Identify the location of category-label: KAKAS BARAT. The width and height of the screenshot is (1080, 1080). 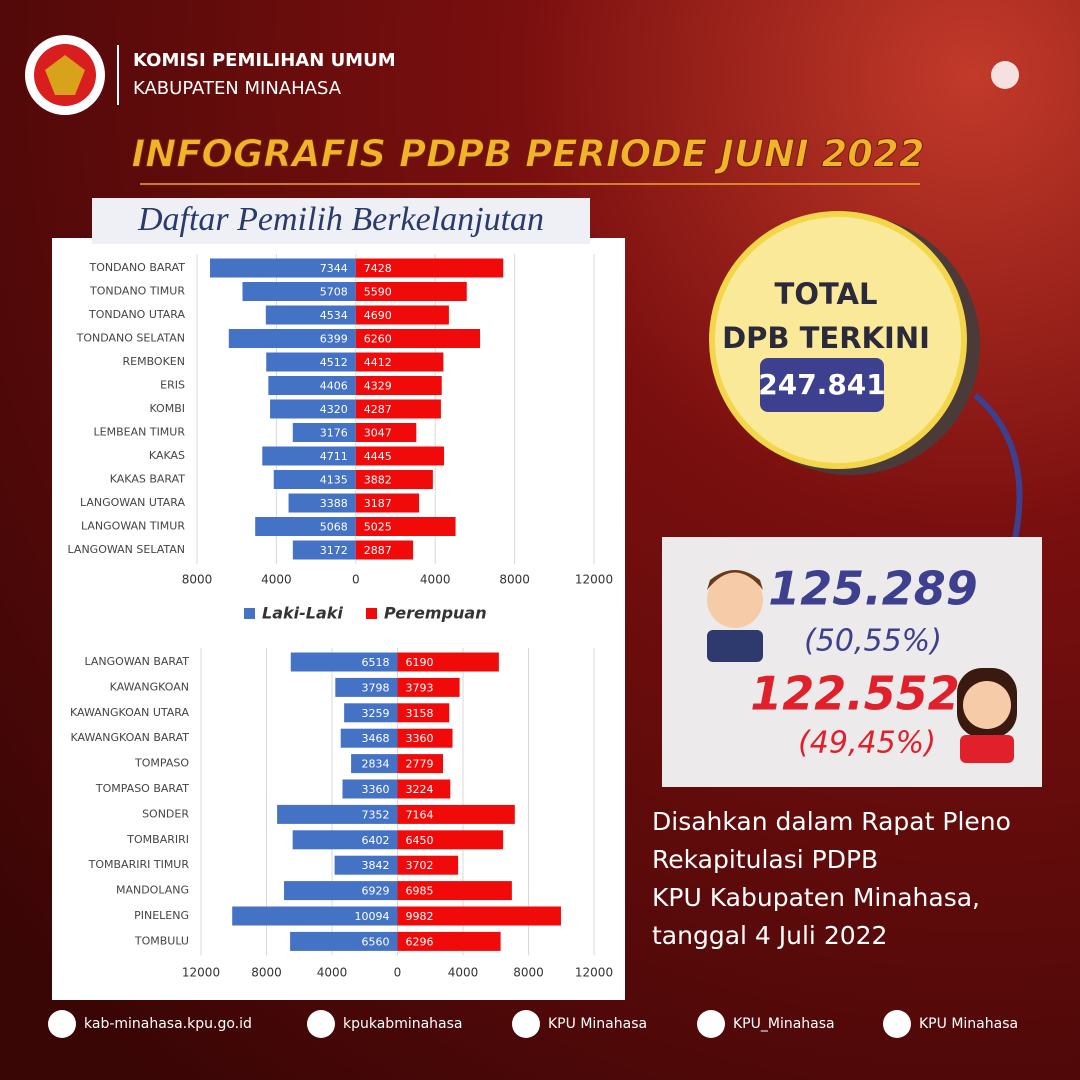
(148, 479).